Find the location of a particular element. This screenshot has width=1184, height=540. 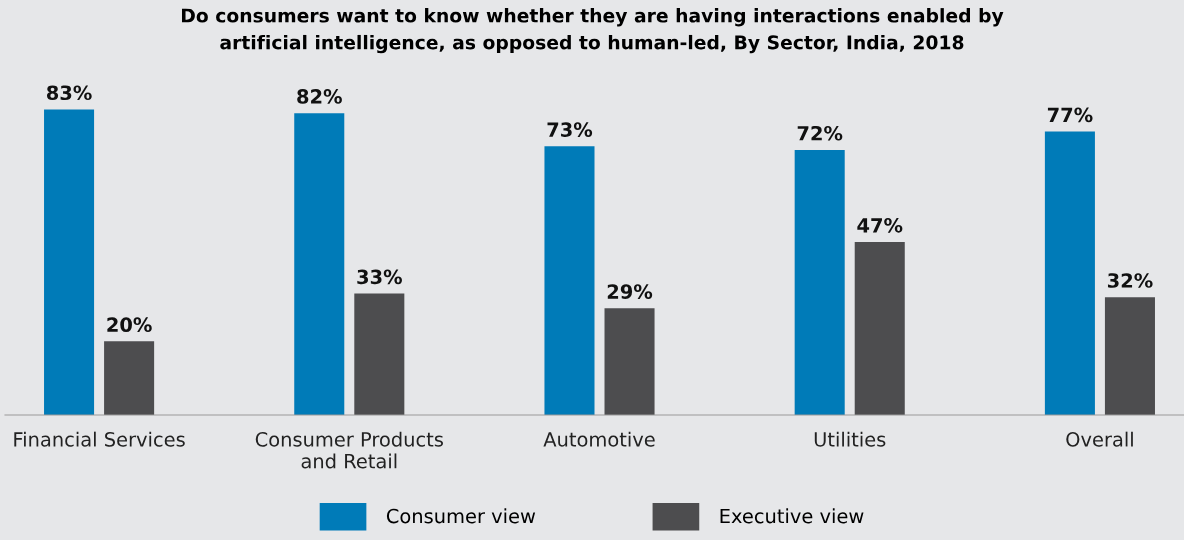

data-label: 47% is located at coordinates (880, 225).